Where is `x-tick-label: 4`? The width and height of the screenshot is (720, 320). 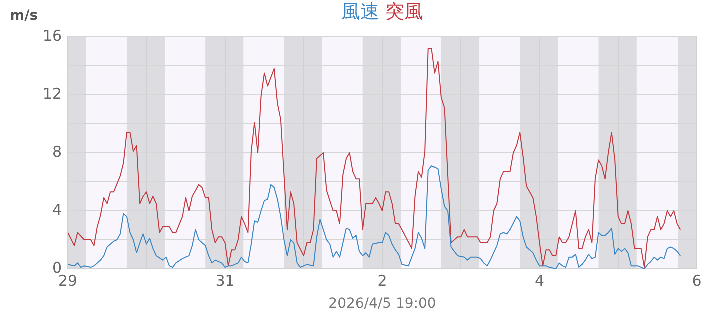
x-tick-label: 4 is located at coordinates (539, 281).